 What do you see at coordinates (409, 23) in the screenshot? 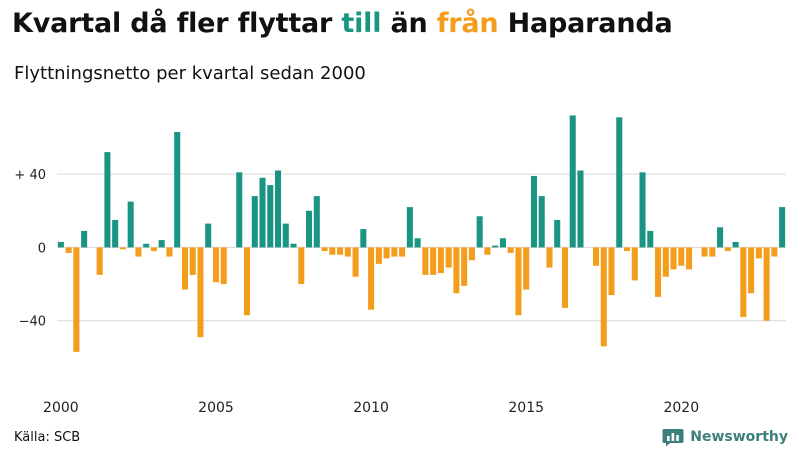
I see `title-middle: än` at bounding box center [409, 23].